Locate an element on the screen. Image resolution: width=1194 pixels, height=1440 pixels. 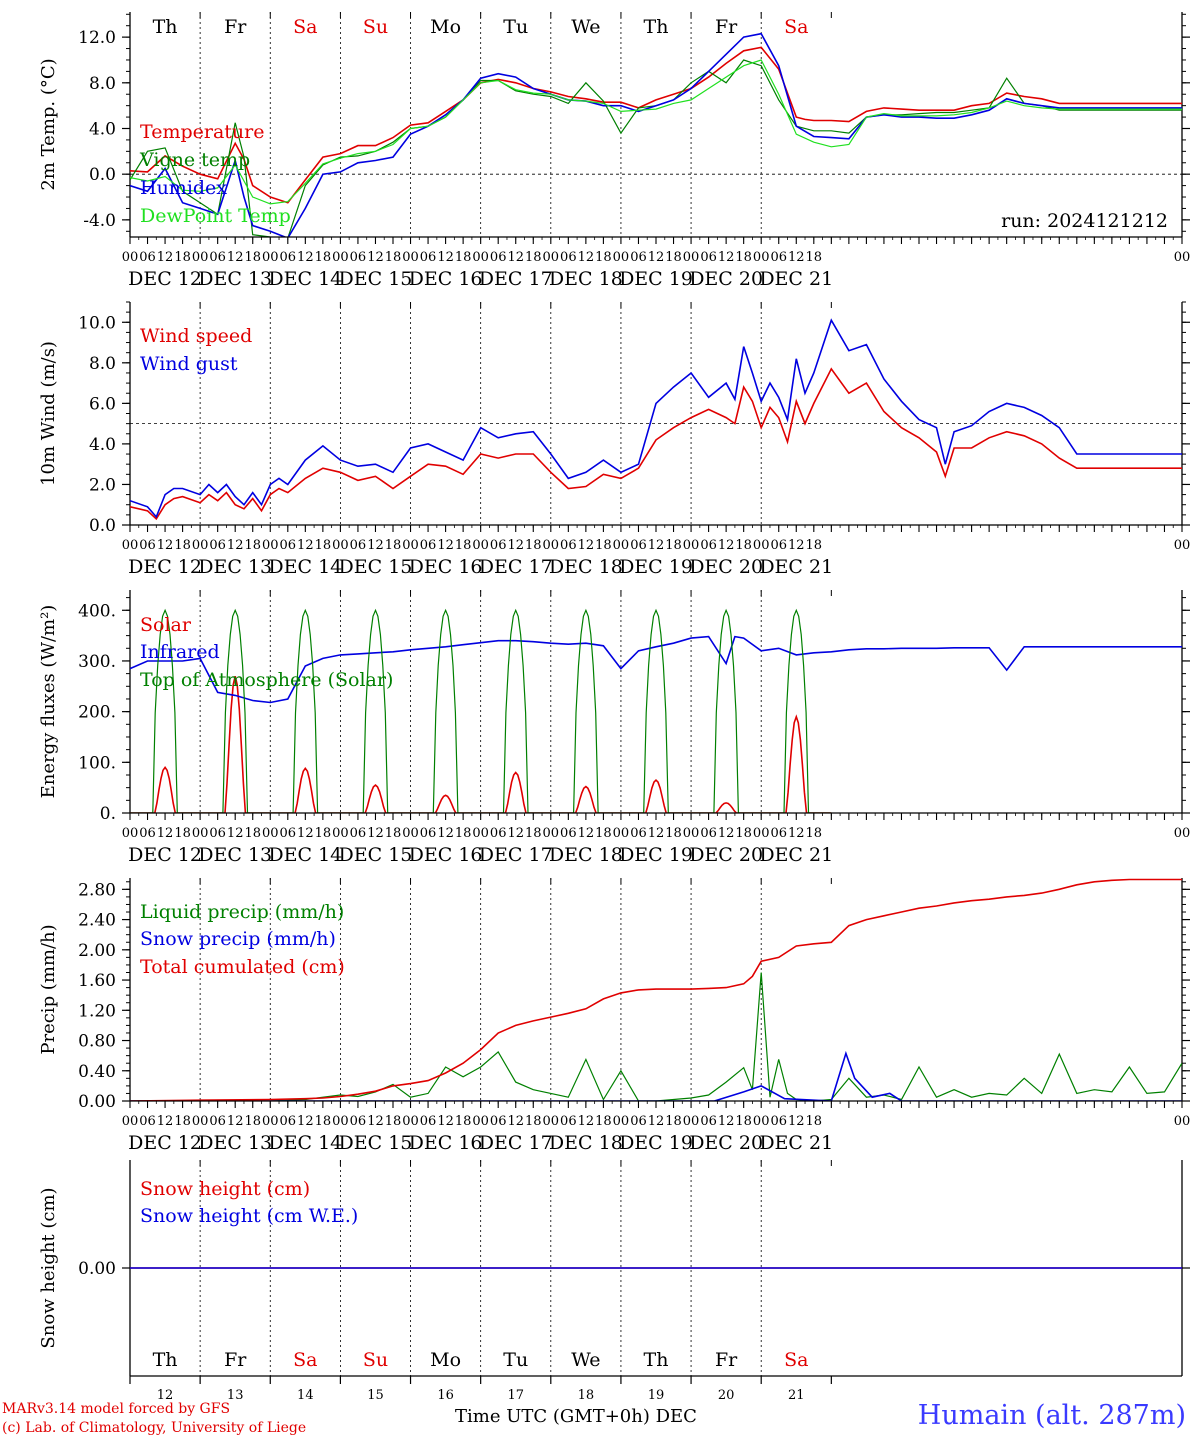
y-tick-label: 0.40 is located at coordinates (97, 1072).